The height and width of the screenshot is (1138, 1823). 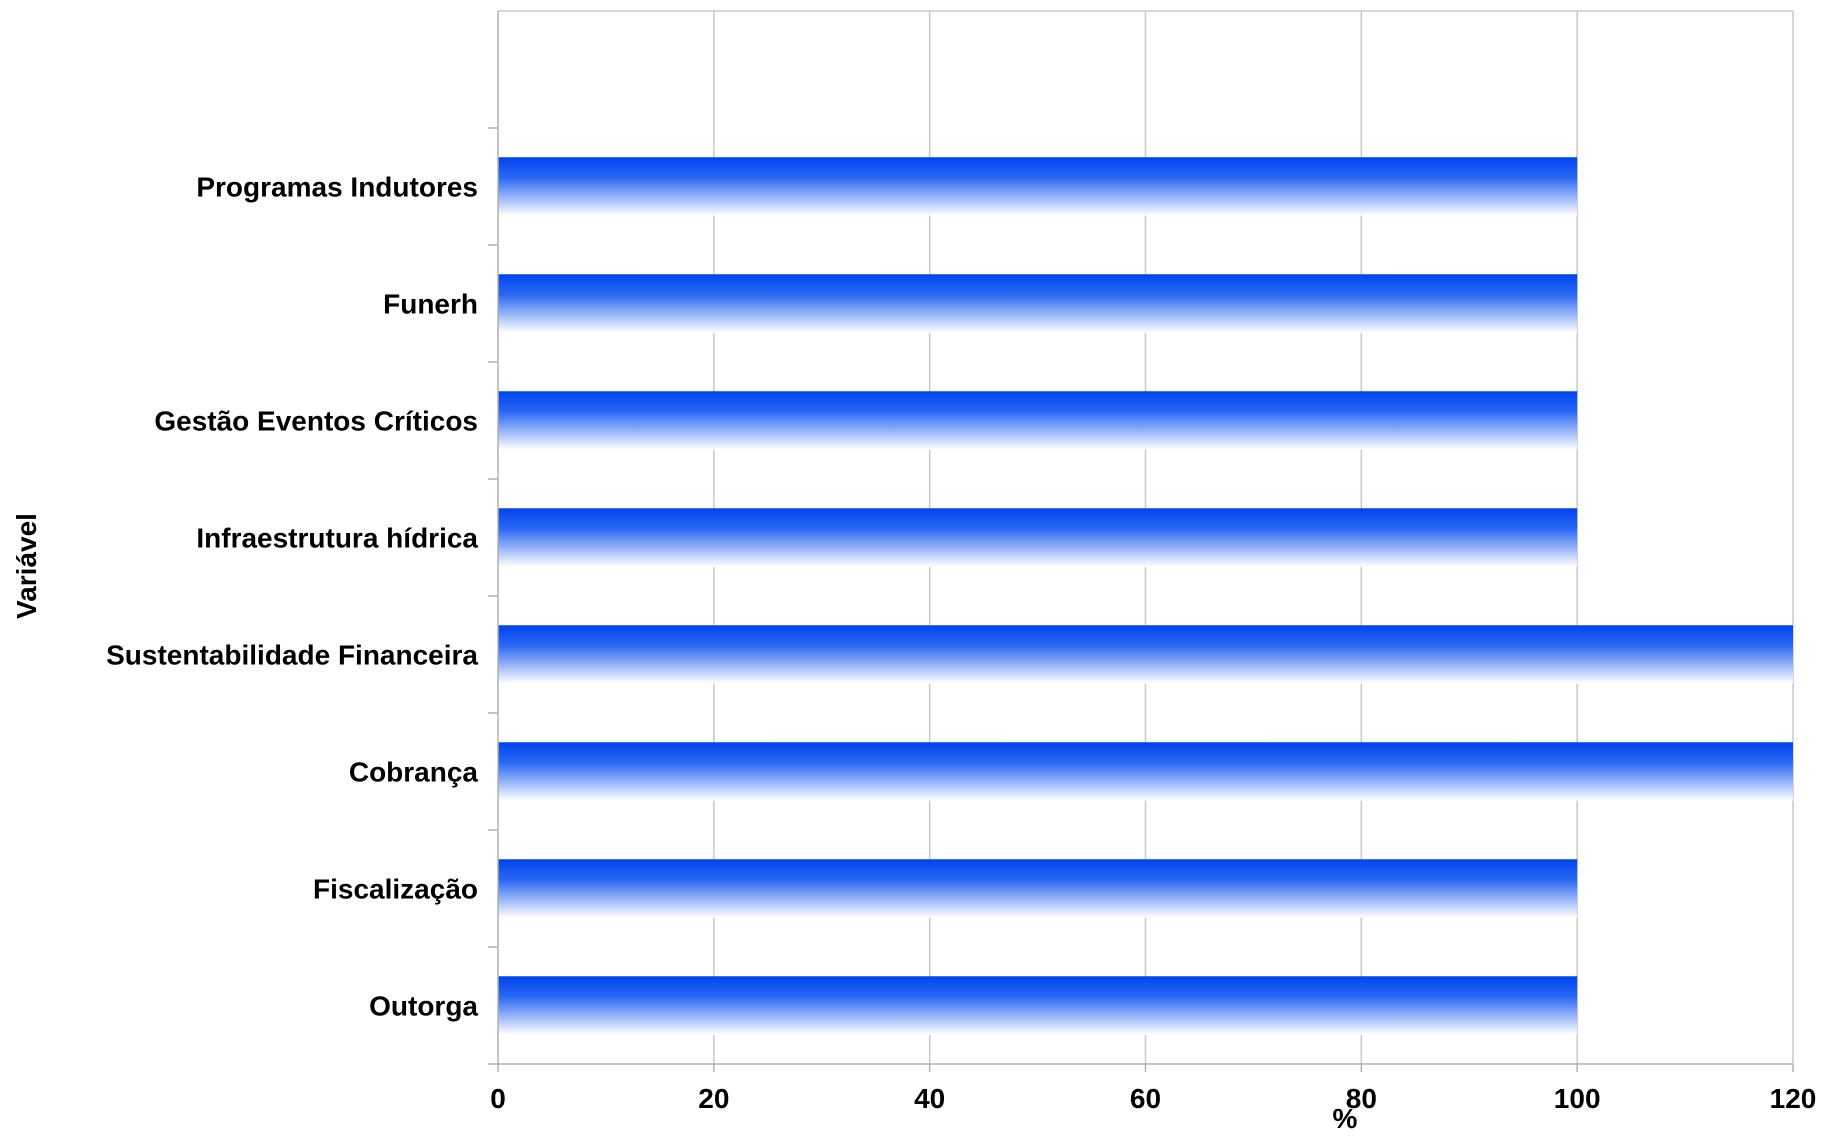 I want to click on category-label: Funerh, so click(x=430, y=304).